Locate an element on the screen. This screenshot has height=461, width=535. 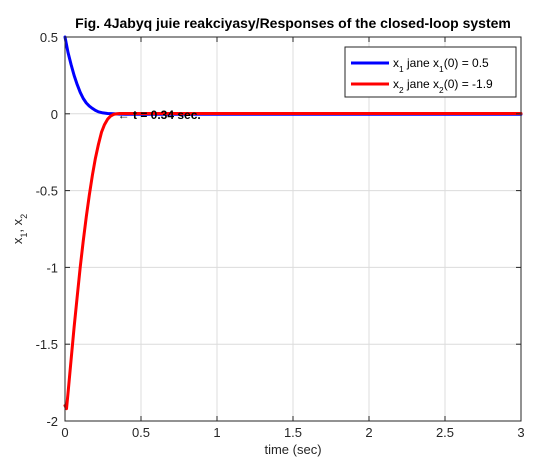
x-tick-label: 1.5 is located at coordinates (293, 432).